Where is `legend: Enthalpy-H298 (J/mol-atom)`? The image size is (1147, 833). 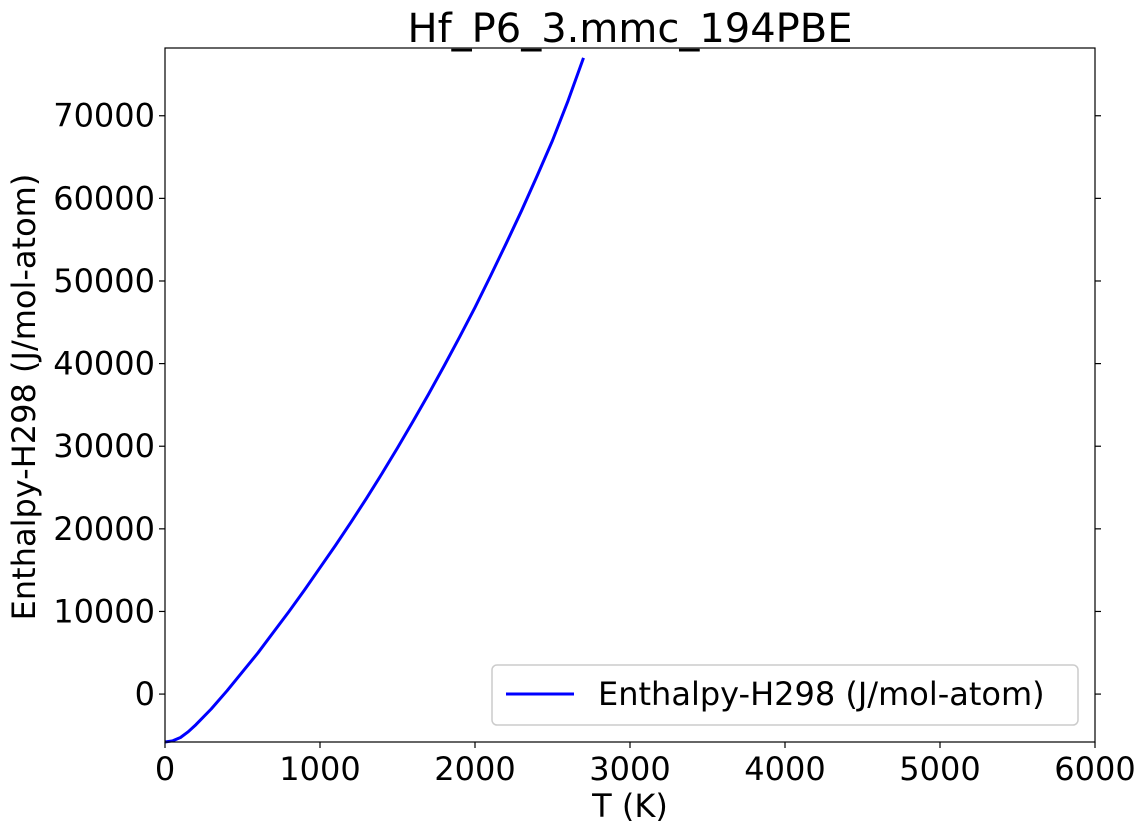 legend: Enthalpy-H298 (J/mol-atom) is located at coordinates (785, 695).